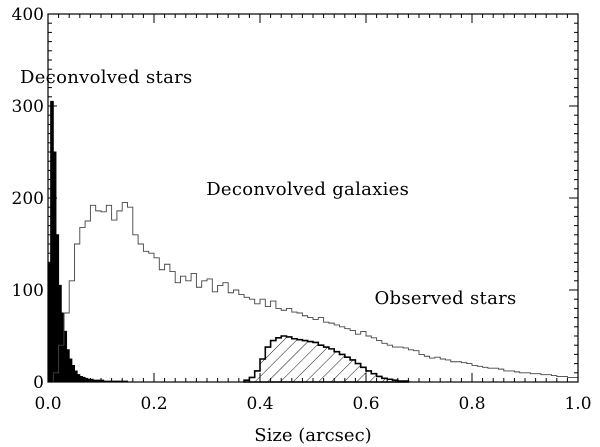 This screenshot has height=447, width=600. What do you see at coordinates (312, 435) in the screenshot?
I see `x-axis-title: Size (arcsec)` at bounding box center [312, 435].